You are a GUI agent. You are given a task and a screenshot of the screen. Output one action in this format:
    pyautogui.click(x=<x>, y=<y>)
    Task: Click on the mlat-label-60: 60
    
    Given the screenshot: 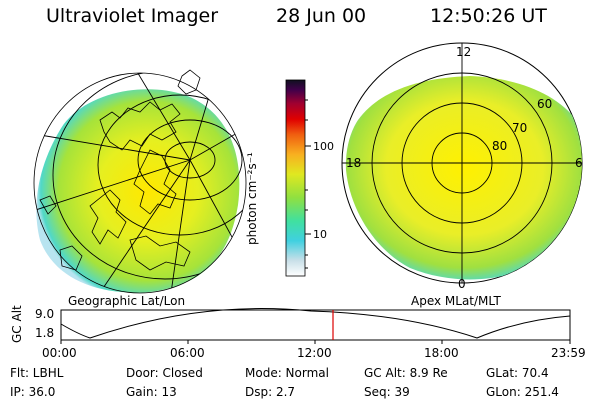 What is the action you would take?
    pyautogui.click(x=545, y=104)
    